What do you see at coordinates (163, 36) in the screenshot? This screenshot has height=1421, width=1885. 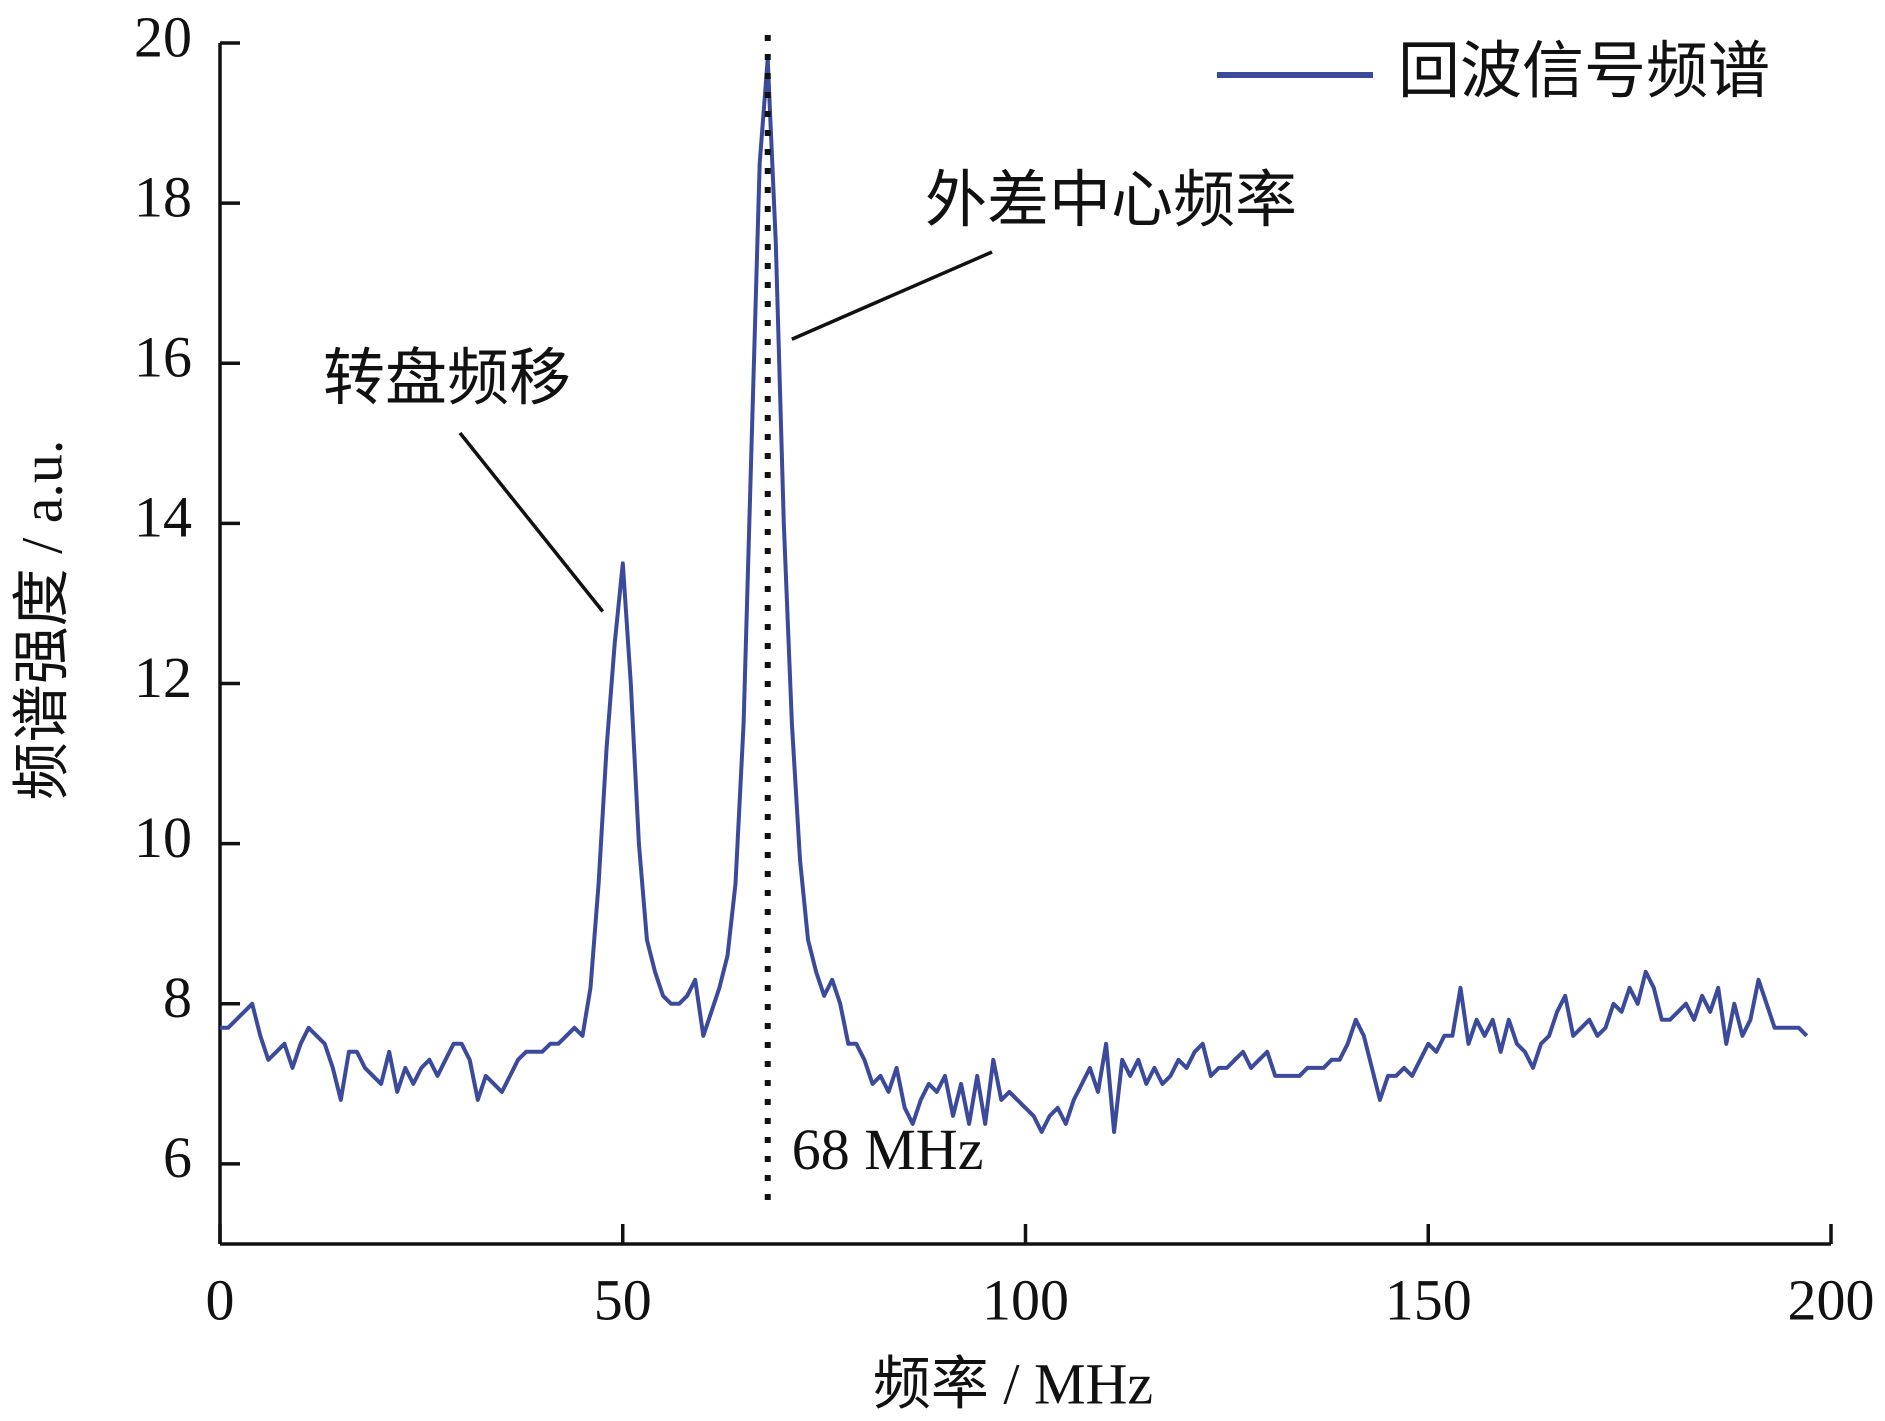 I see `y-tick-label: 20` at bounding box center [163, 36].